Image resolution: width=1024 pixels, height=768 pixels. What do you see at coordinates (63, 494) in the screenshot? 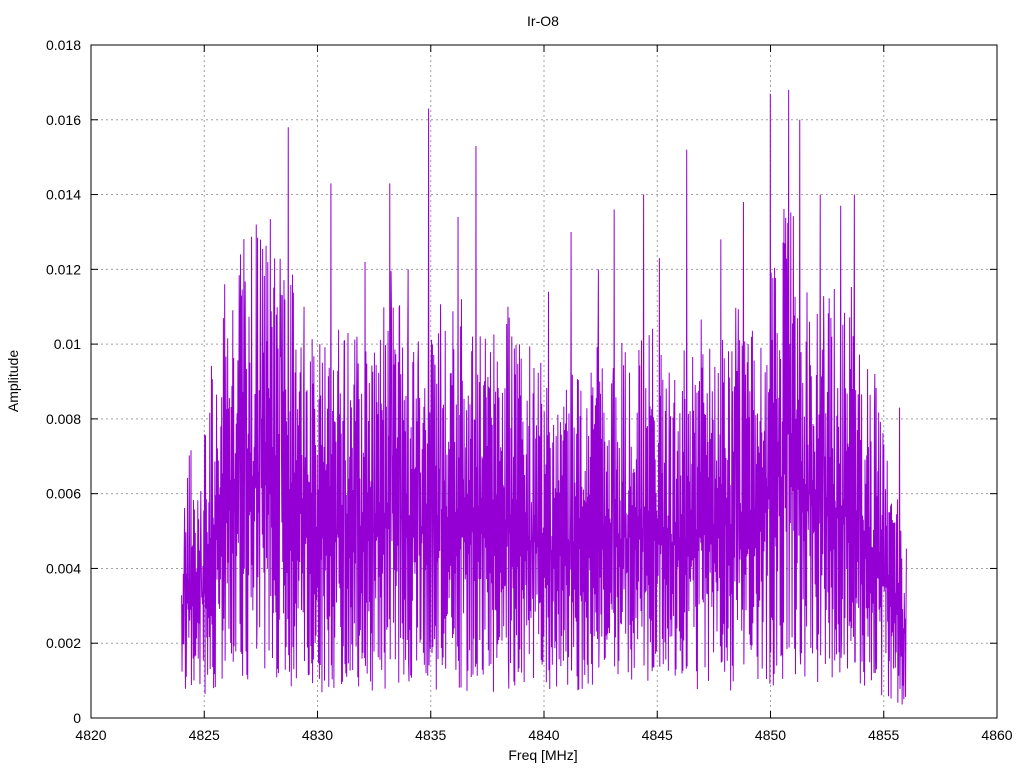
I see `y-tick-label: 0.006` at bounding box center [63, 494].